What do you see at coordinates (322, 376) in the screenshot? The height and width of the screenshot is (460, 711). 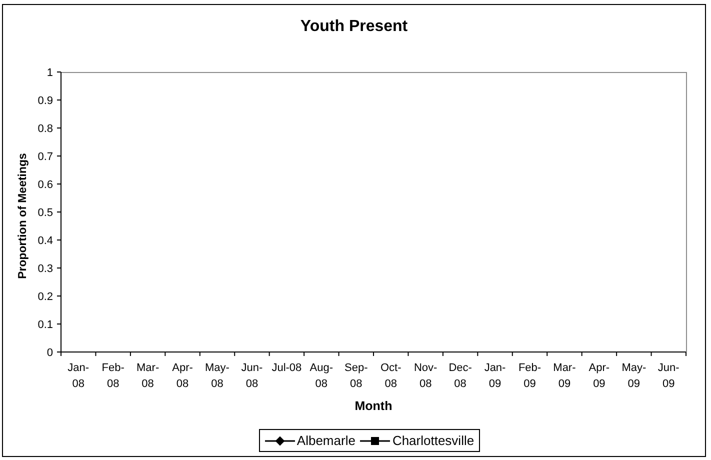 I see `x-tick-label: Aug-08` at bounding box center [322, 376].